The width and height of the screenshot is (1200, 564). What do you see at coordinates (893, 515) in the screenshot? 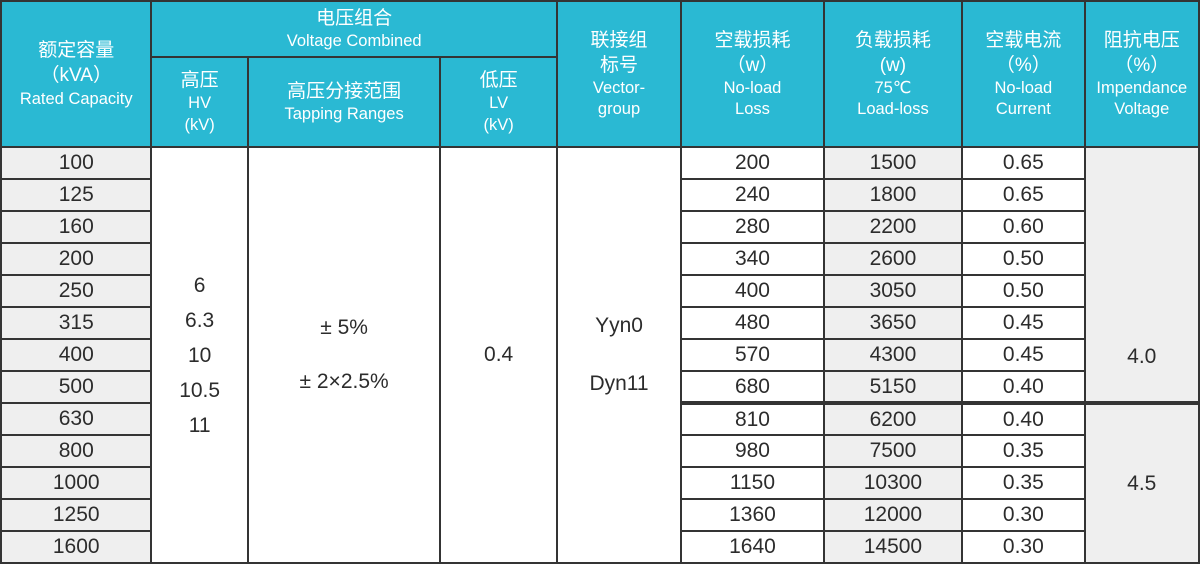
I see `cell-load-loss: 12000` at bounding box center [893, 515].